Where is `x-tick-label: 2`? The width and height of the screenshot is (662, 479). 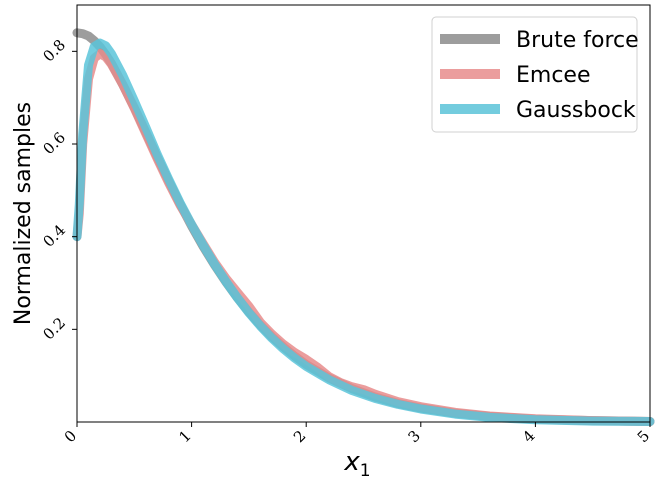 x-tick-label: 2 is located at coordinates (299, 436).